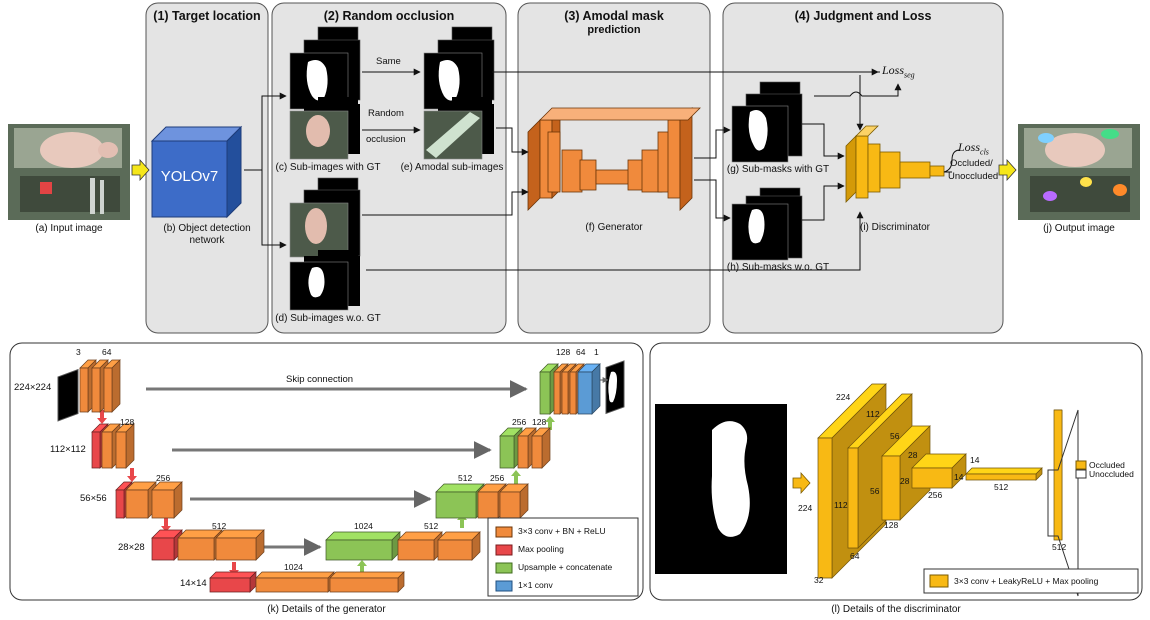 This screenshot has width=1150, height=620. What do you see at coordinates (1001, 487) in the screenshot?
I see `disc-dim-512-a: 512` at bounding box center [1001, 487].